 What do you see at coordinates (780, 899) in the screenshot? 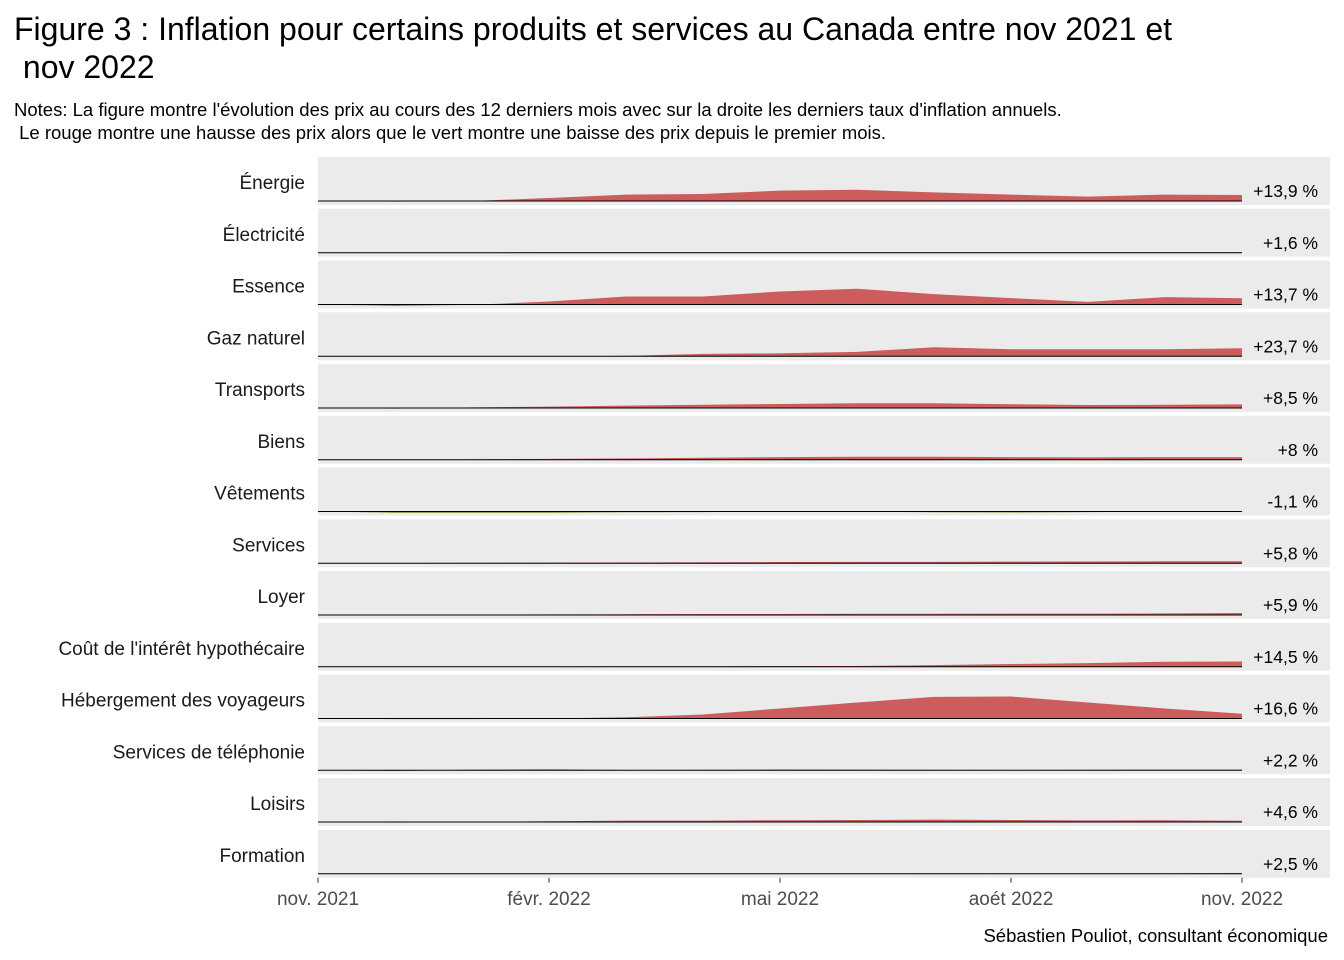
I see `x-tick-label: mai 2022` at bounding box center [780, 899].